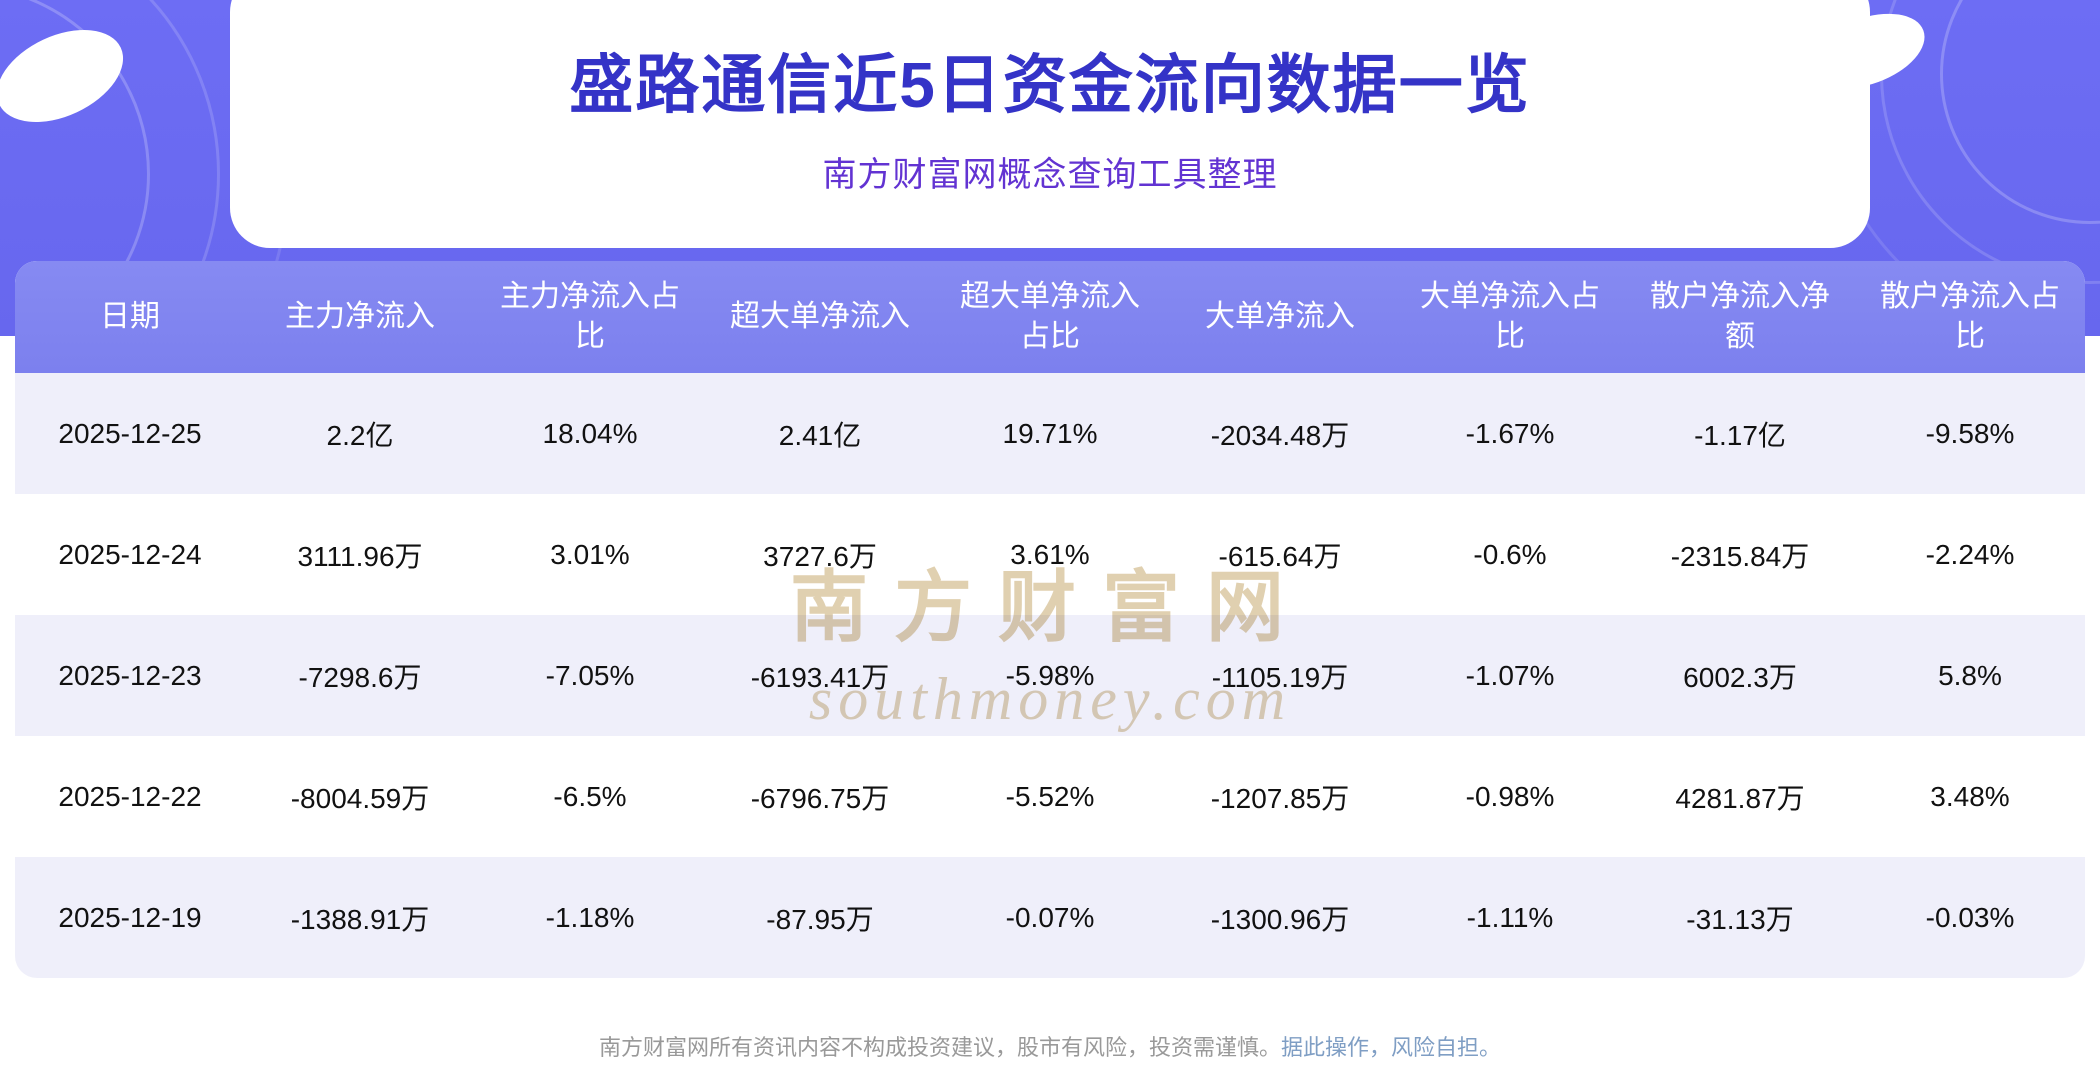 The width and height of the screenshot is (2100, 1088). What do you see at coordinates (130, 554) in the screenshot?
I see `date-cell: 2025-12-24` at bounding box center [130, 554].